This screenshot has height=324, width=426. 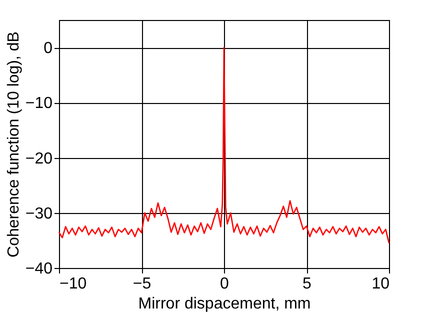 I want to click on x-tick-label: 0, so click(x=225, y=284).